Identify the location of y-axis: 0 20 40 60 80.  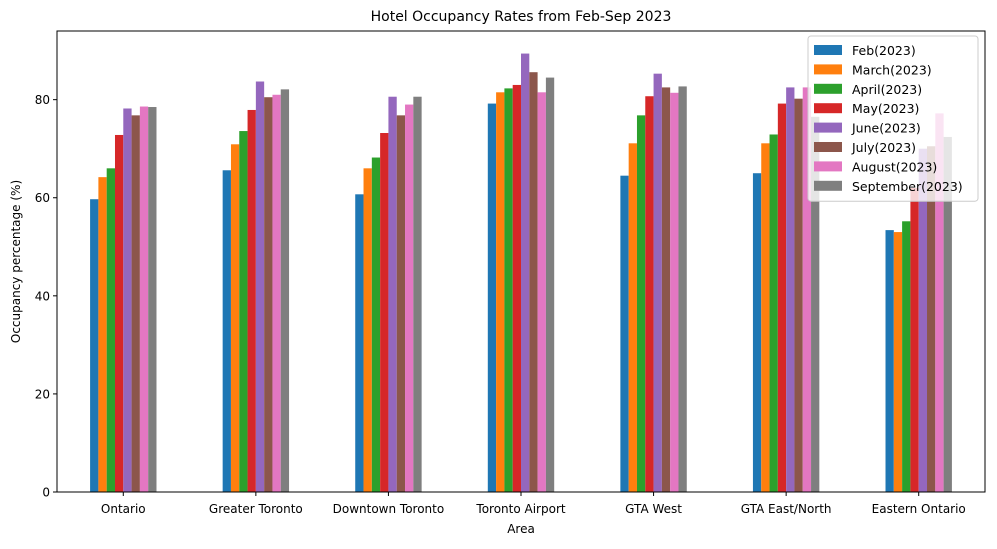
(46, 296).